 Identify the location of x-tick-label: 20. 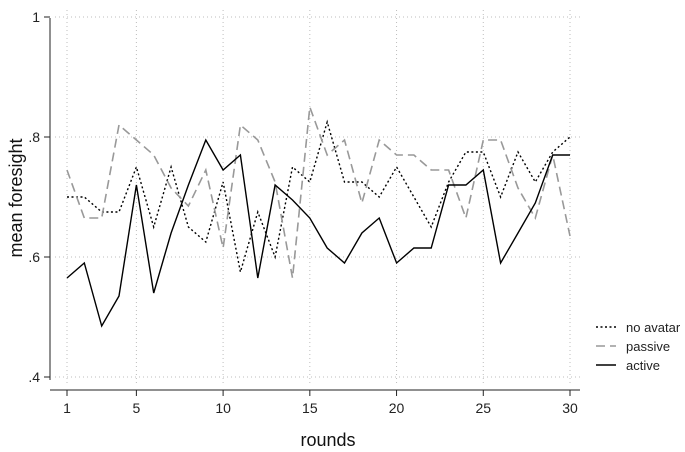
(397, 408).